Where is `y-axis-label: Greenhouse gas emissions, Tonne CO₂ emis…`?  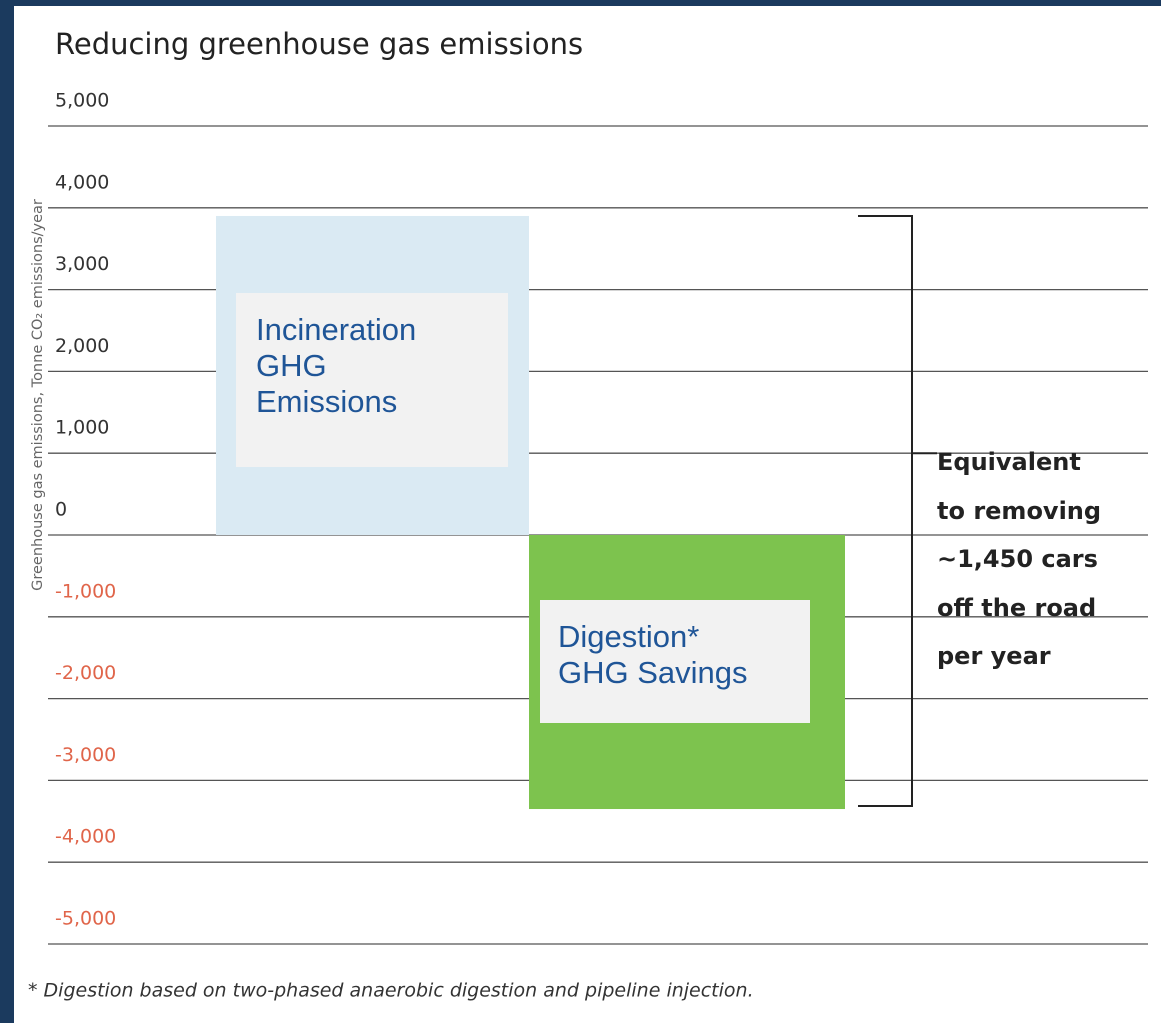
y-axis-label: Greenhouse gas emissions, Tonne CO₂ emis… is located at coordinates (38, 395).